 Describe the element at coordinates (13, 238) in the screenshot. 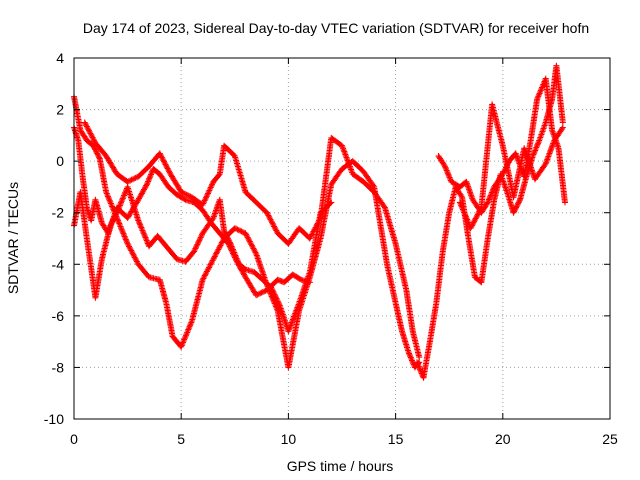

I see `y-axis-label: SDTVAR / TECUs` at that location.